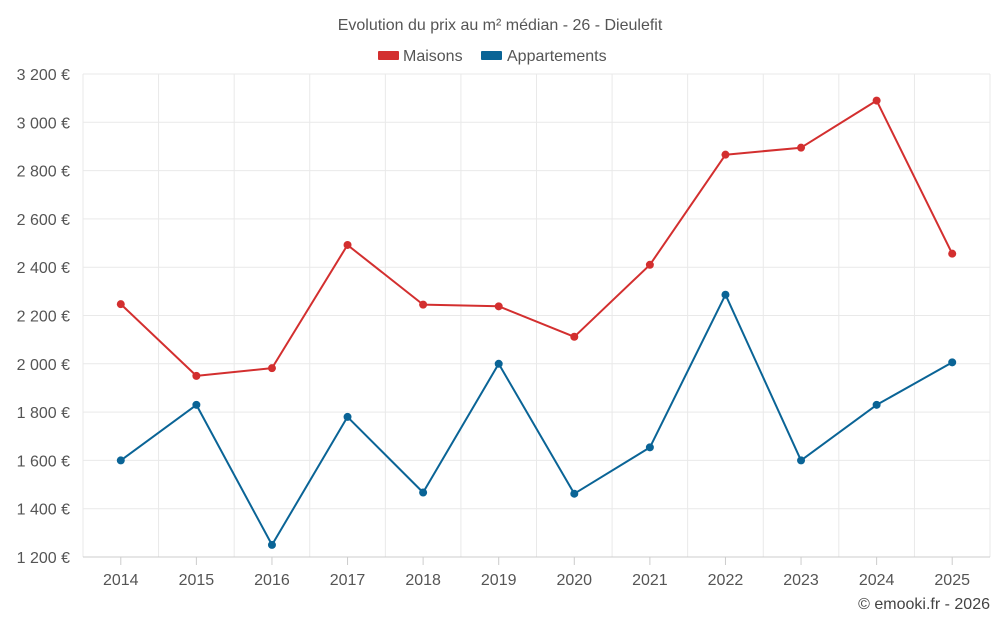  Describe the element at coordinates (348, 580) in the screenshot. I see `x-tick-label: 2017` at that location.